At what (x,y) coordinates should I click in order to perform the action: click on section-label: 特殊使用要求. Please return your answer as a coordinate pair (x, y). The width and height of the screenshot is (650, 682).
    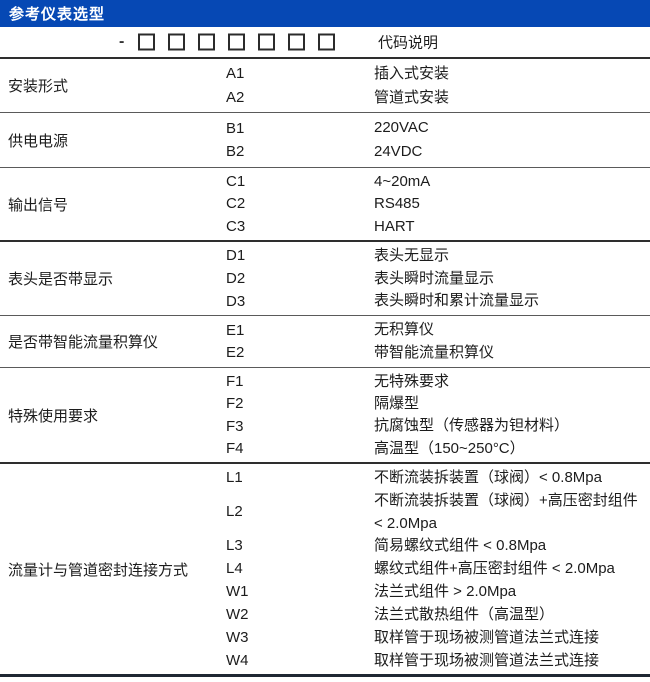
    Looking at the image, I should click on (53, 416).